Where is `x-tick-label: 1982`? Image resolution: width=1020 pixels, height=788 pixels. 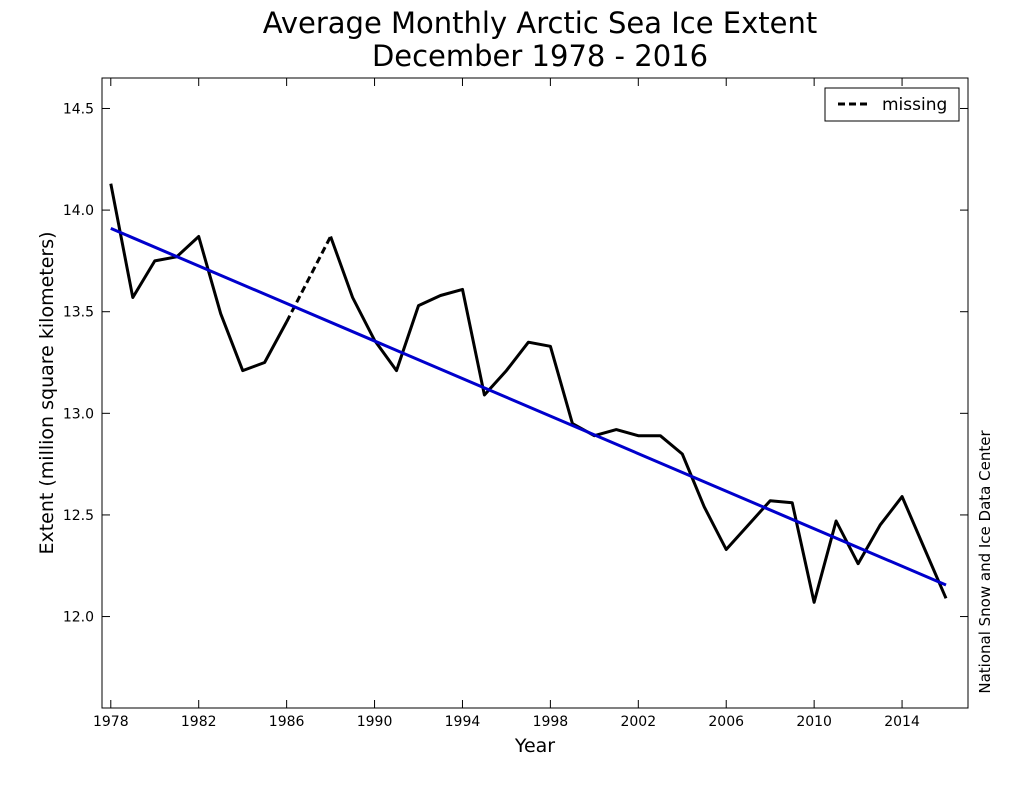 x-tick-label: 1982 is located at coordinates (199, 722).